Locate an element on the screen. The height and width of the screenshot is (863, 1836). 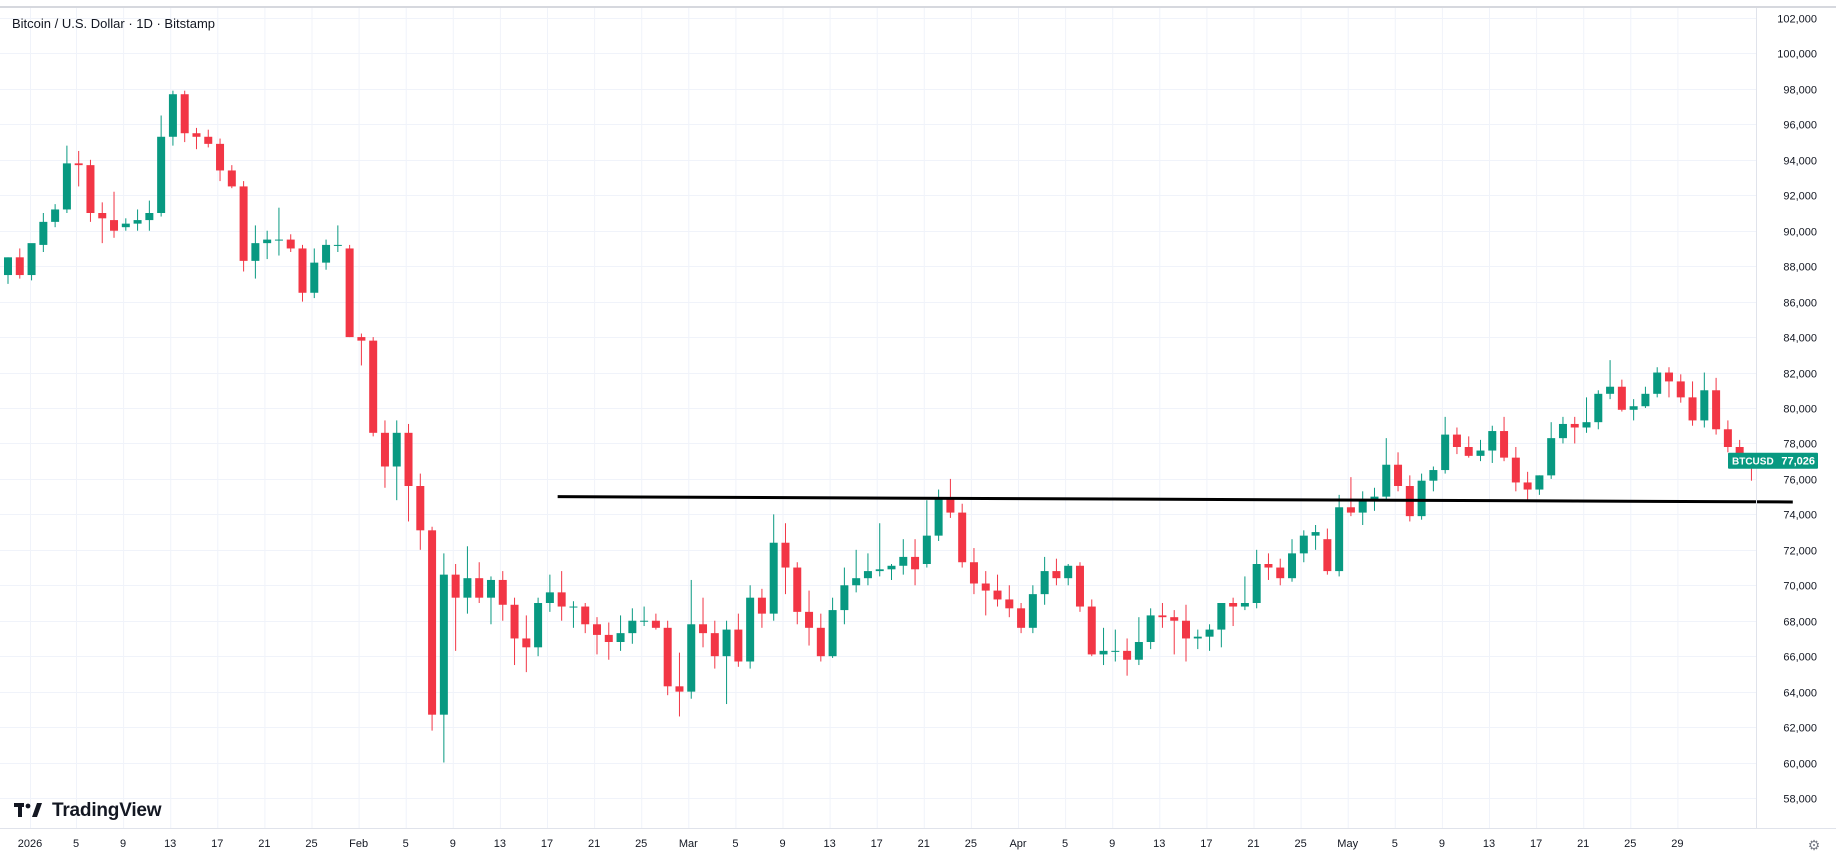
time-tick-label: 25 is located at coordinates (641, 844).